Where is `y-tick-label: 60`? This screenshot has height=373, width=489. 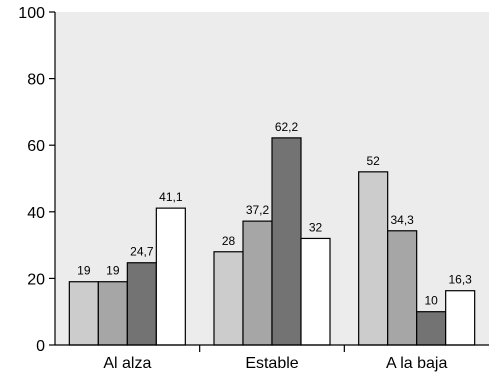 y-tick-label: 60 is located at coordinates (36, 146).